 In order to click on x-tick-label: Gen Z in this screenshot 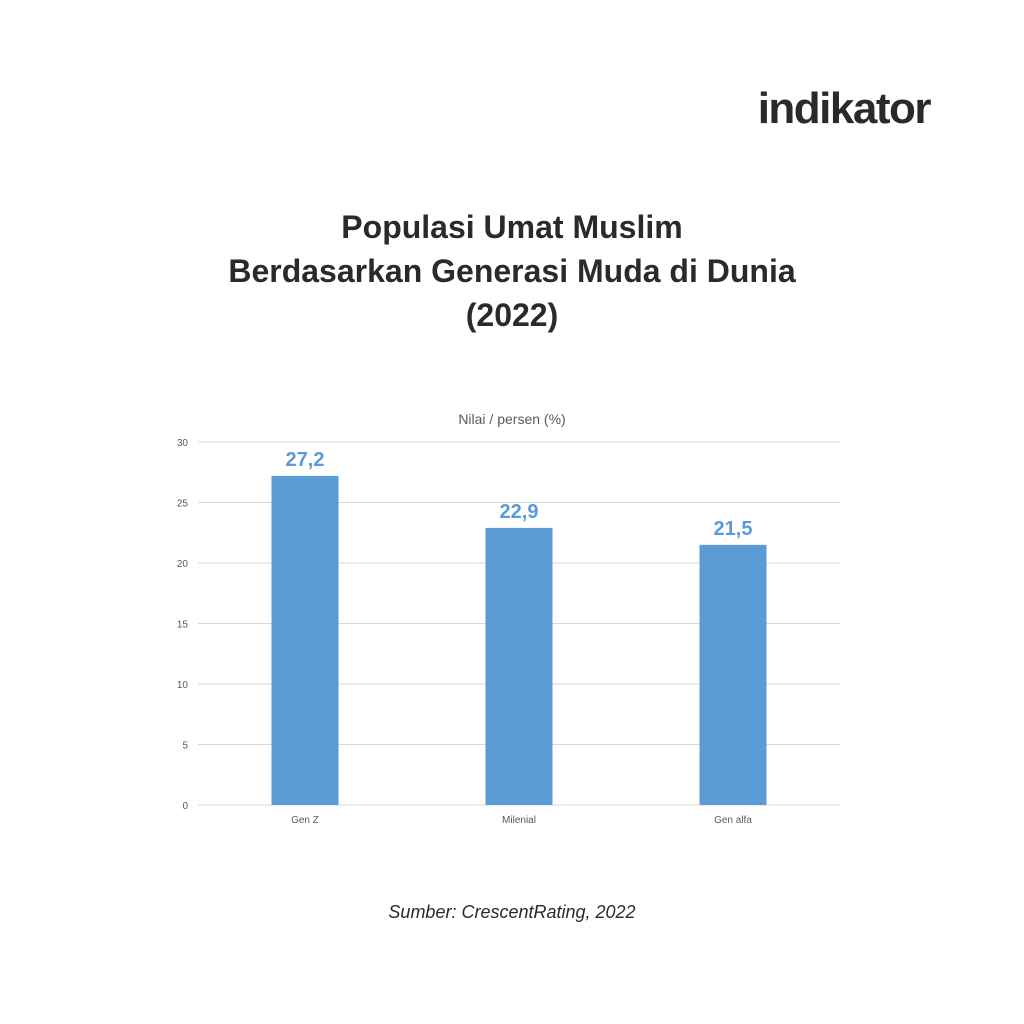, I will do `click(305, 820)`.